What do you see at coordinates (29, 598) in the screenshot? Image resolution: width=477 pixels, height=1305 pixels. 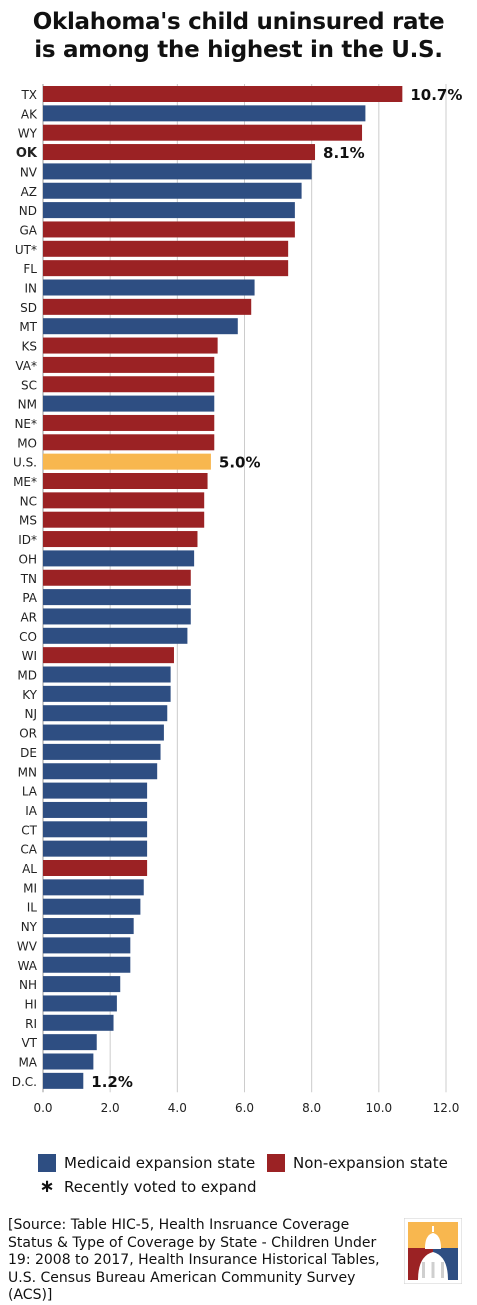 I see `category-label: PA` at bounding box center [29, 598].